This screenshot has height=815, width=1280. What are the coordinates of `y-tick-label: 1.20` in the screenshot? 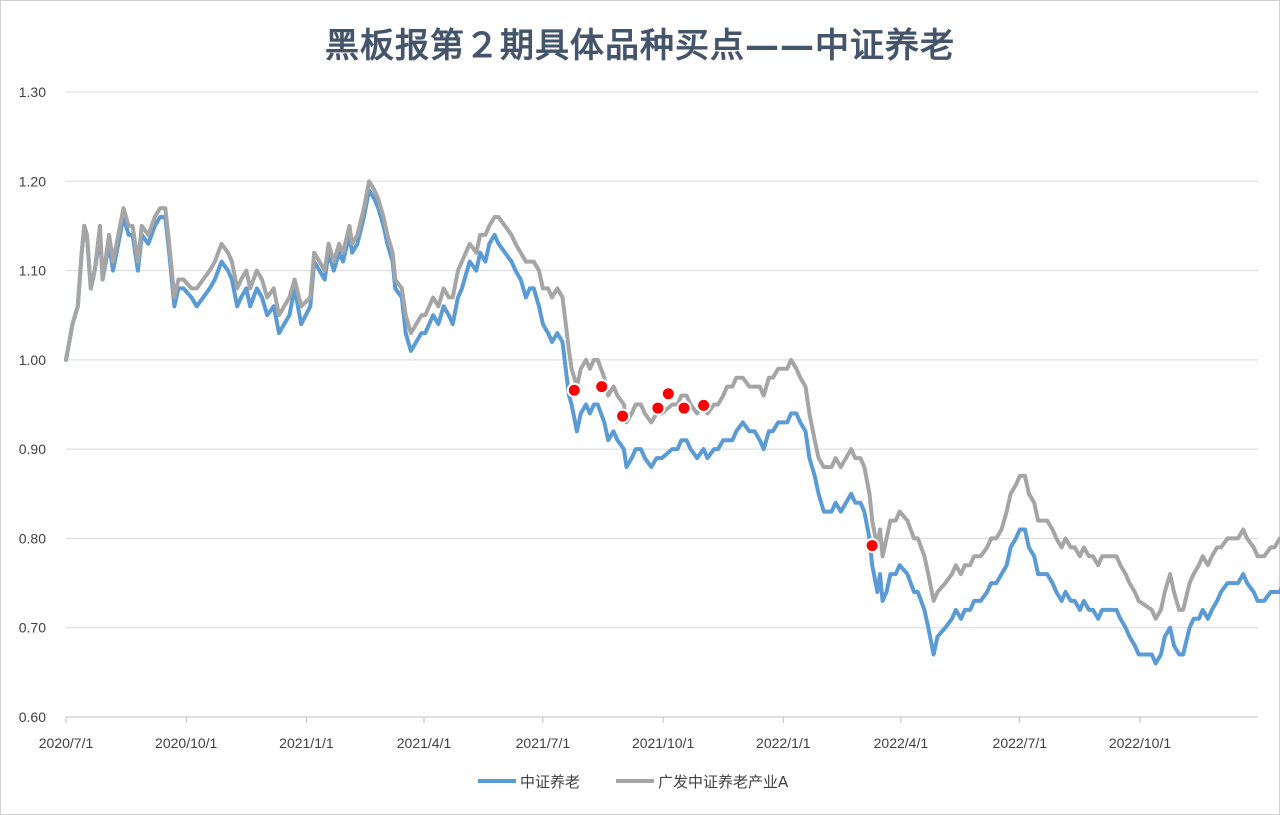 It's located at (32, 181).